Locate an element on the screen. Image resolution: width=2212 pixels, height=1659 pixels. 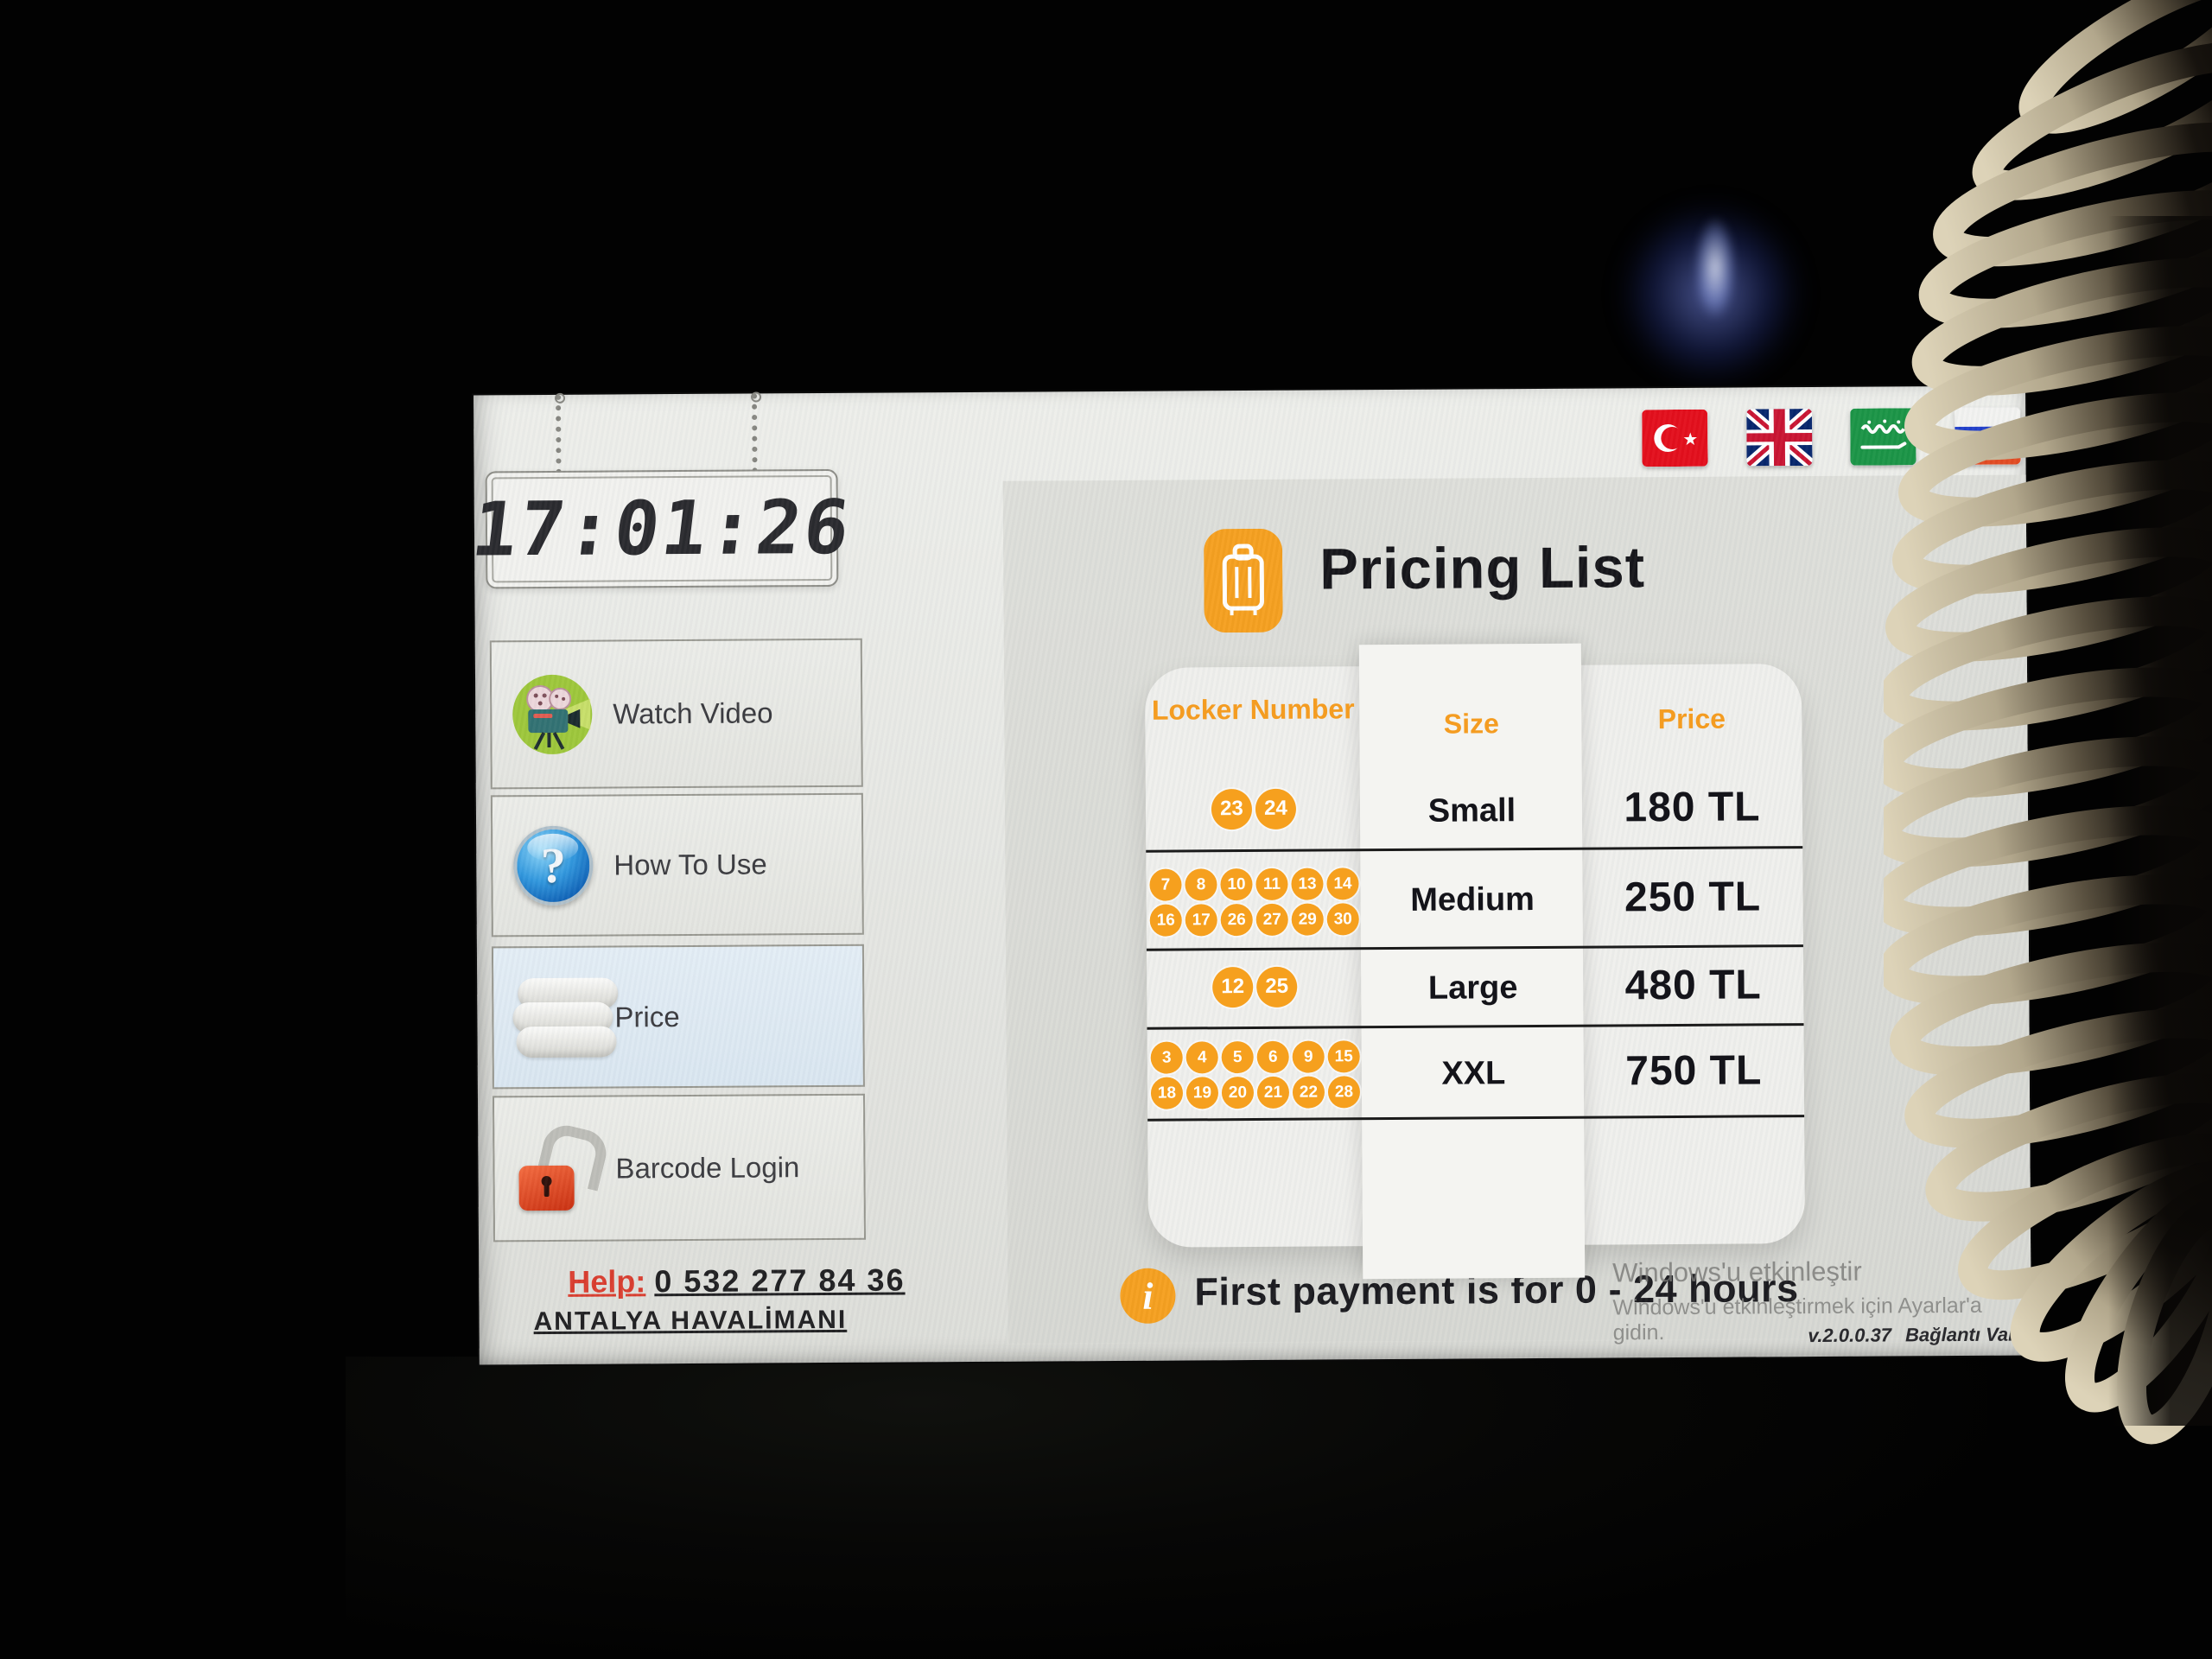
price-button: Price is located at coordinates (678, 1017).